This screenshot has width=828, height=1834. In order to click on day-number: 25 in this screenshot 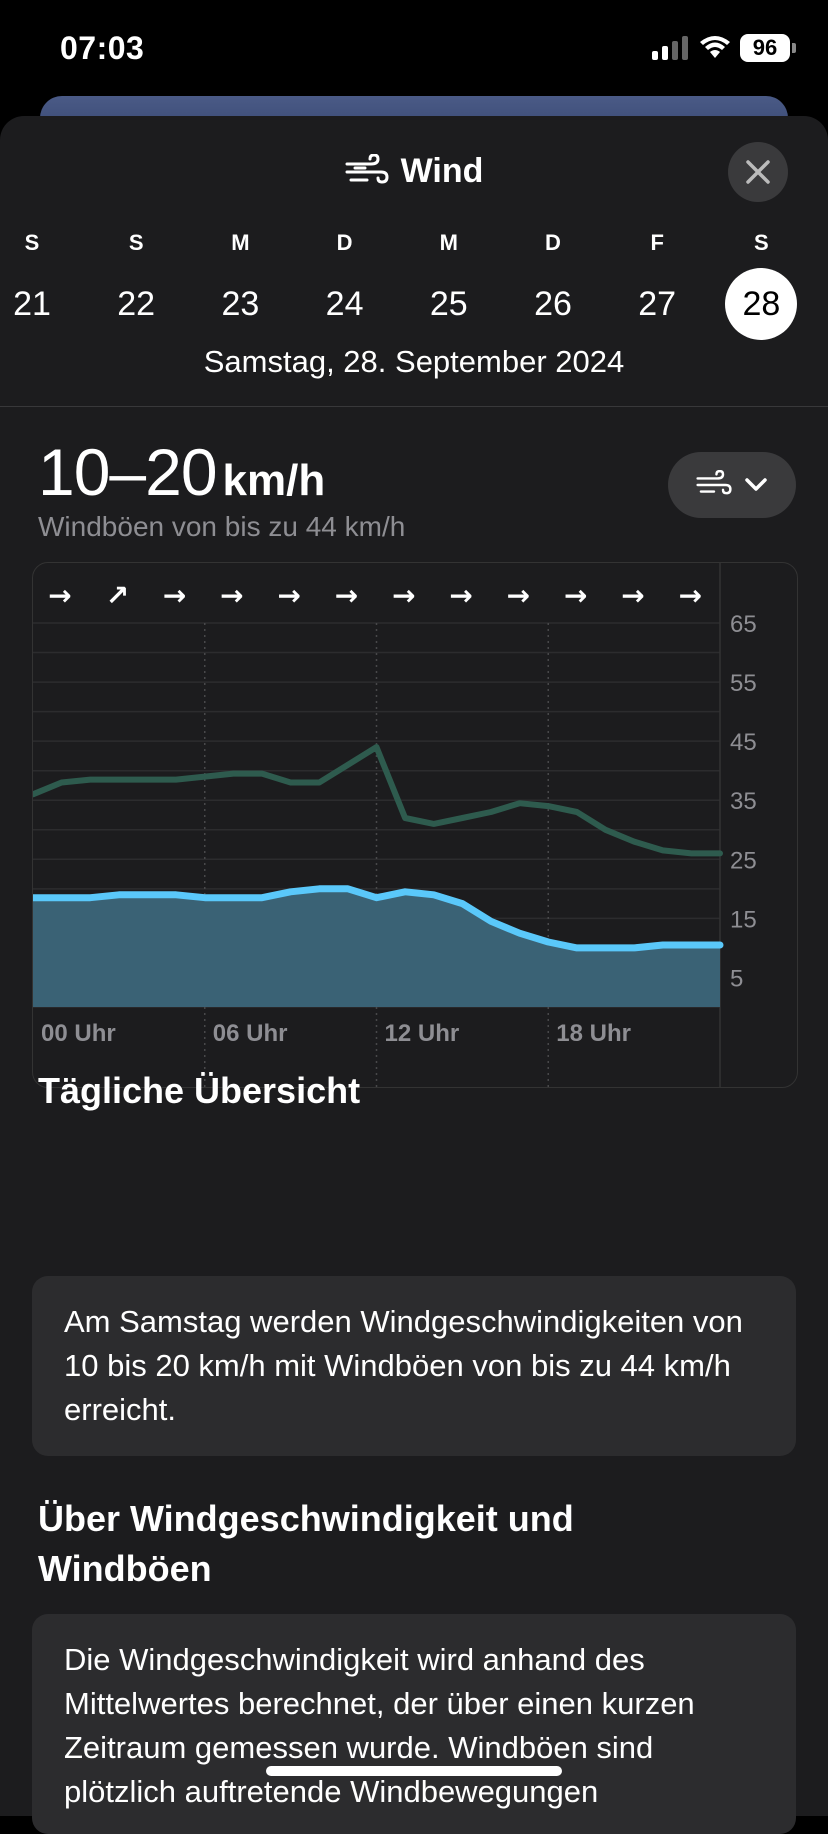, I will do `click(448, 304)`.